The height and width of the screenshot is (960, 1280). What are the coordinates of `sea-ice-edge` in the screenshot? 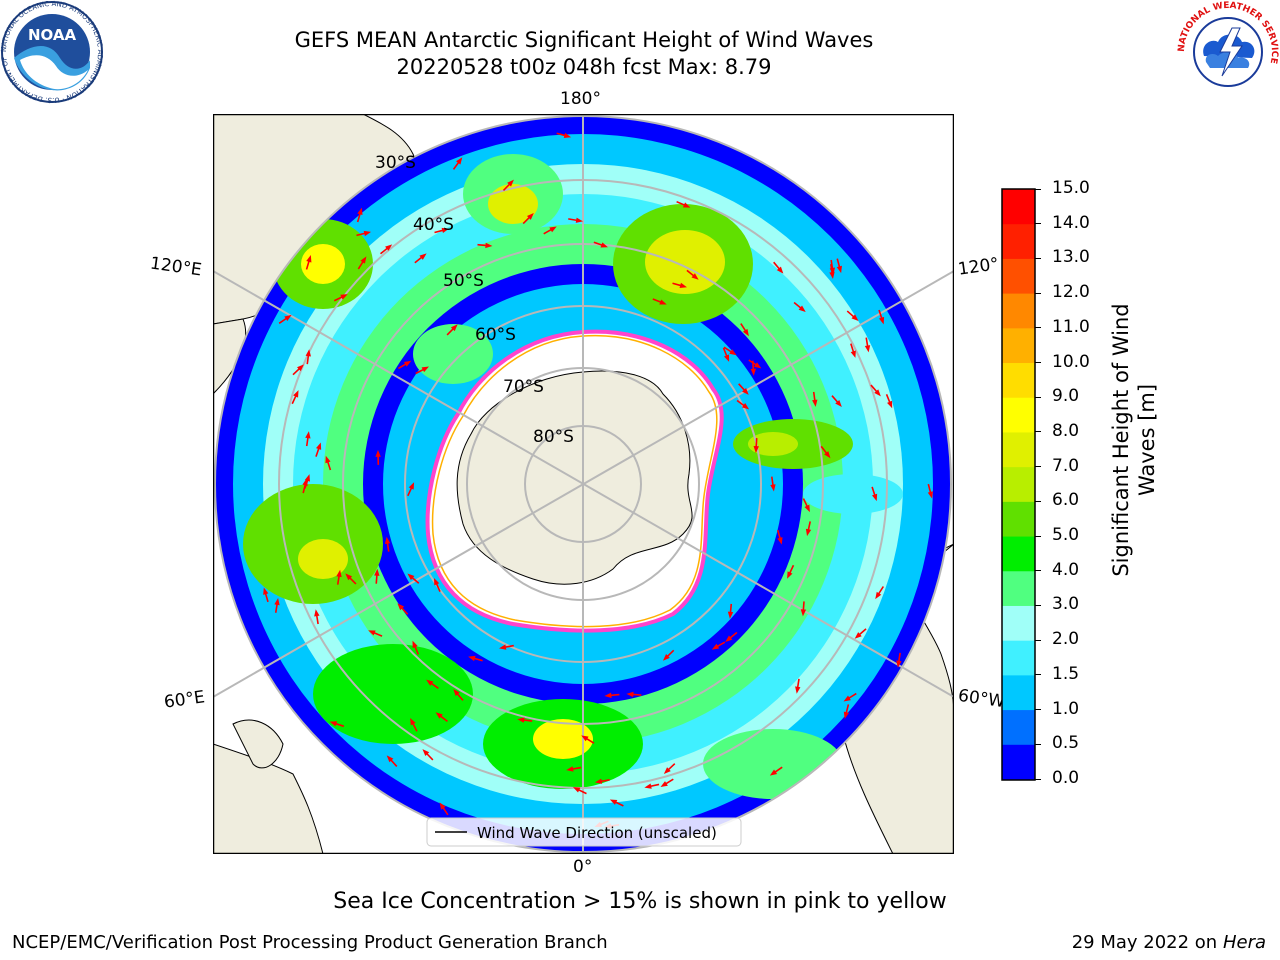 It's located at (574, 481).